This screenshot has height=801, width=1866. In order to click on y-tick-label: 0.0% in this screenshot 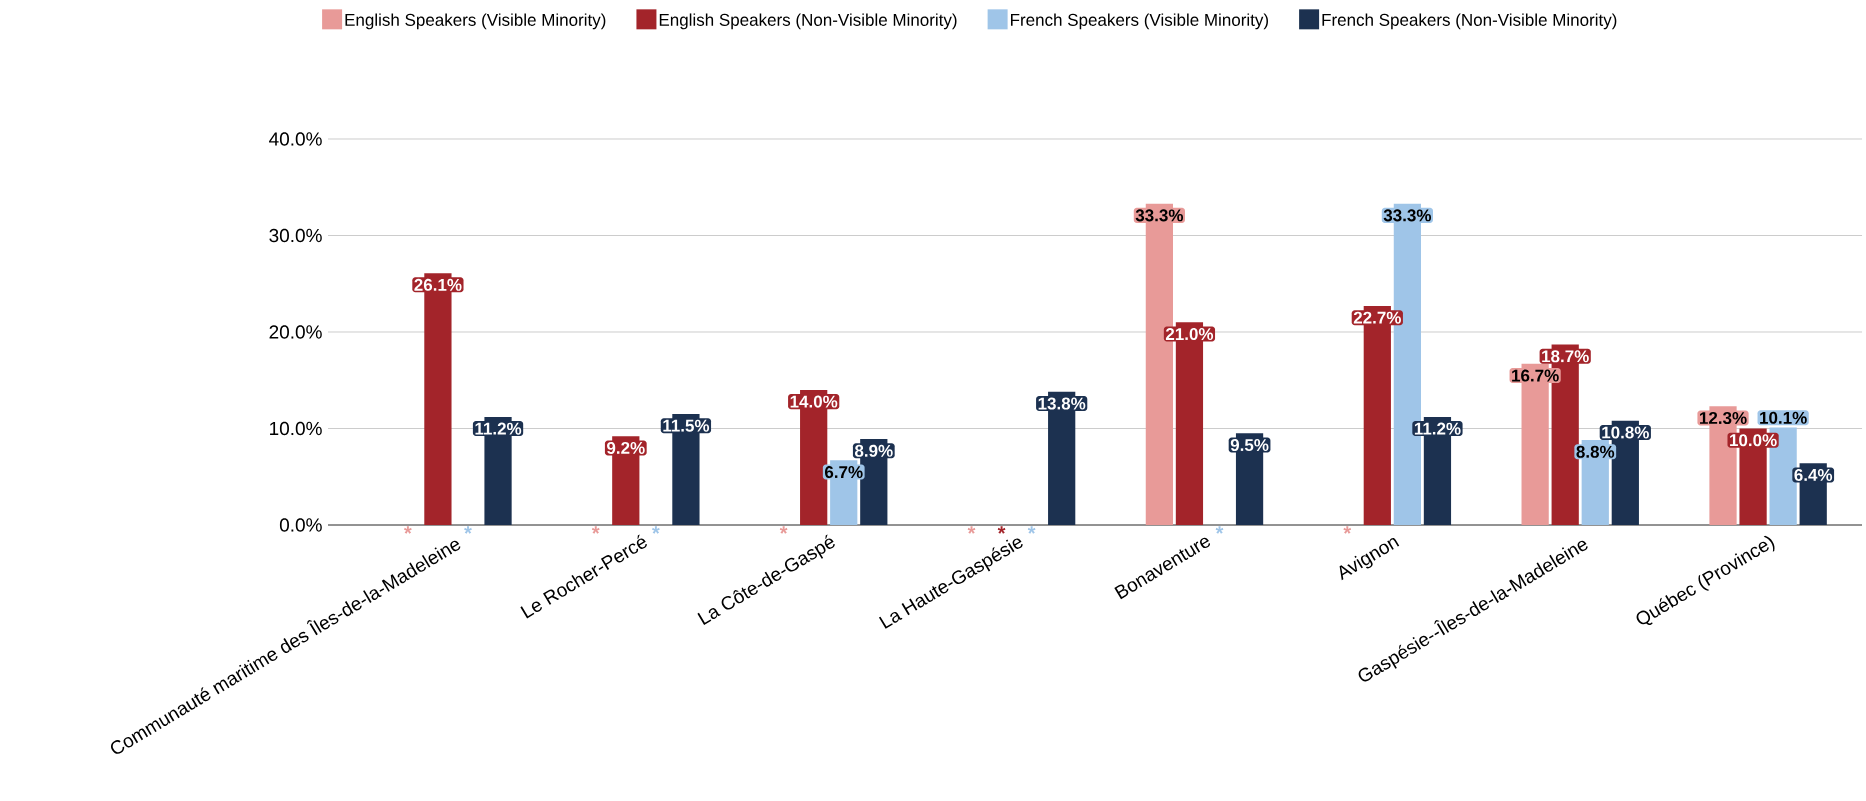, I will do `click(300, 525)`.